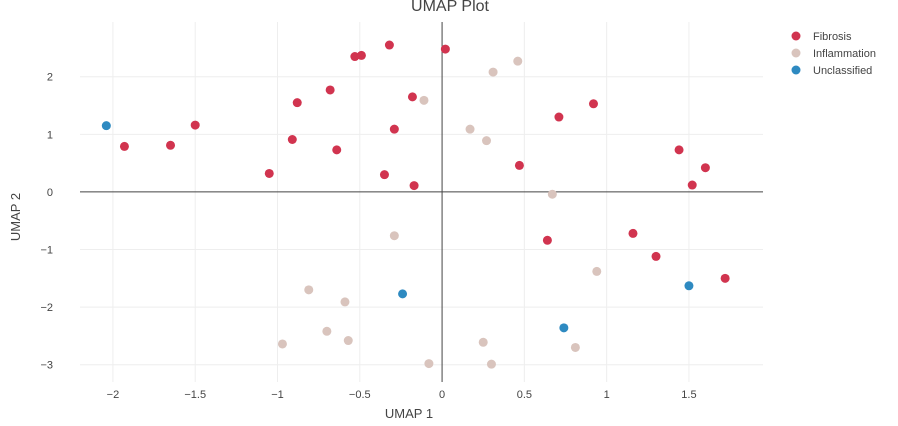 The width and height of the screenshot is (898, 426). Describe the element at coordinates (409, 413) in the screenshot. I see `x-axis-title: UMAP 1` at that location.